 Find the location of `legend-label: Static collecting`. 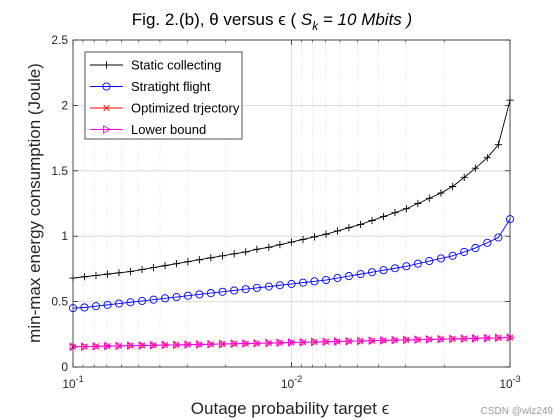

legend-label: Static collecting is located at coordinates (176, 65).